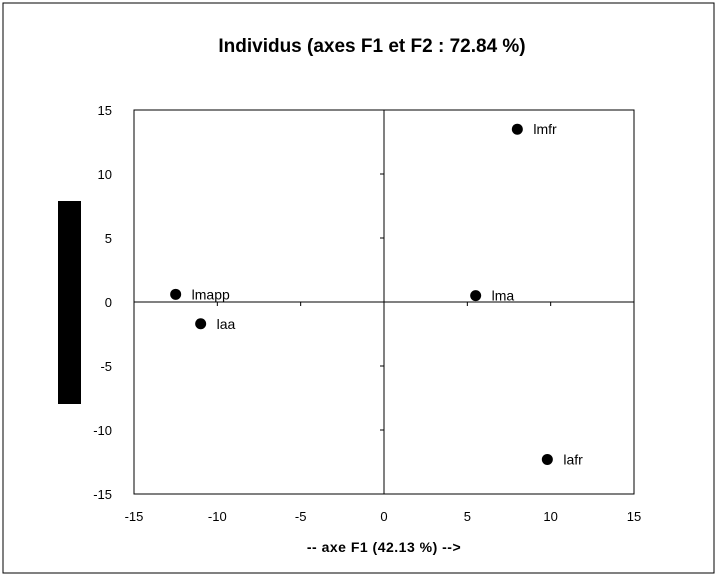 This screenshot has width=717, height=576. What do you see at coordinates (106, 366) in the screenshot?
I see `y-tick-label: -5` at bounding box center [106, 366].